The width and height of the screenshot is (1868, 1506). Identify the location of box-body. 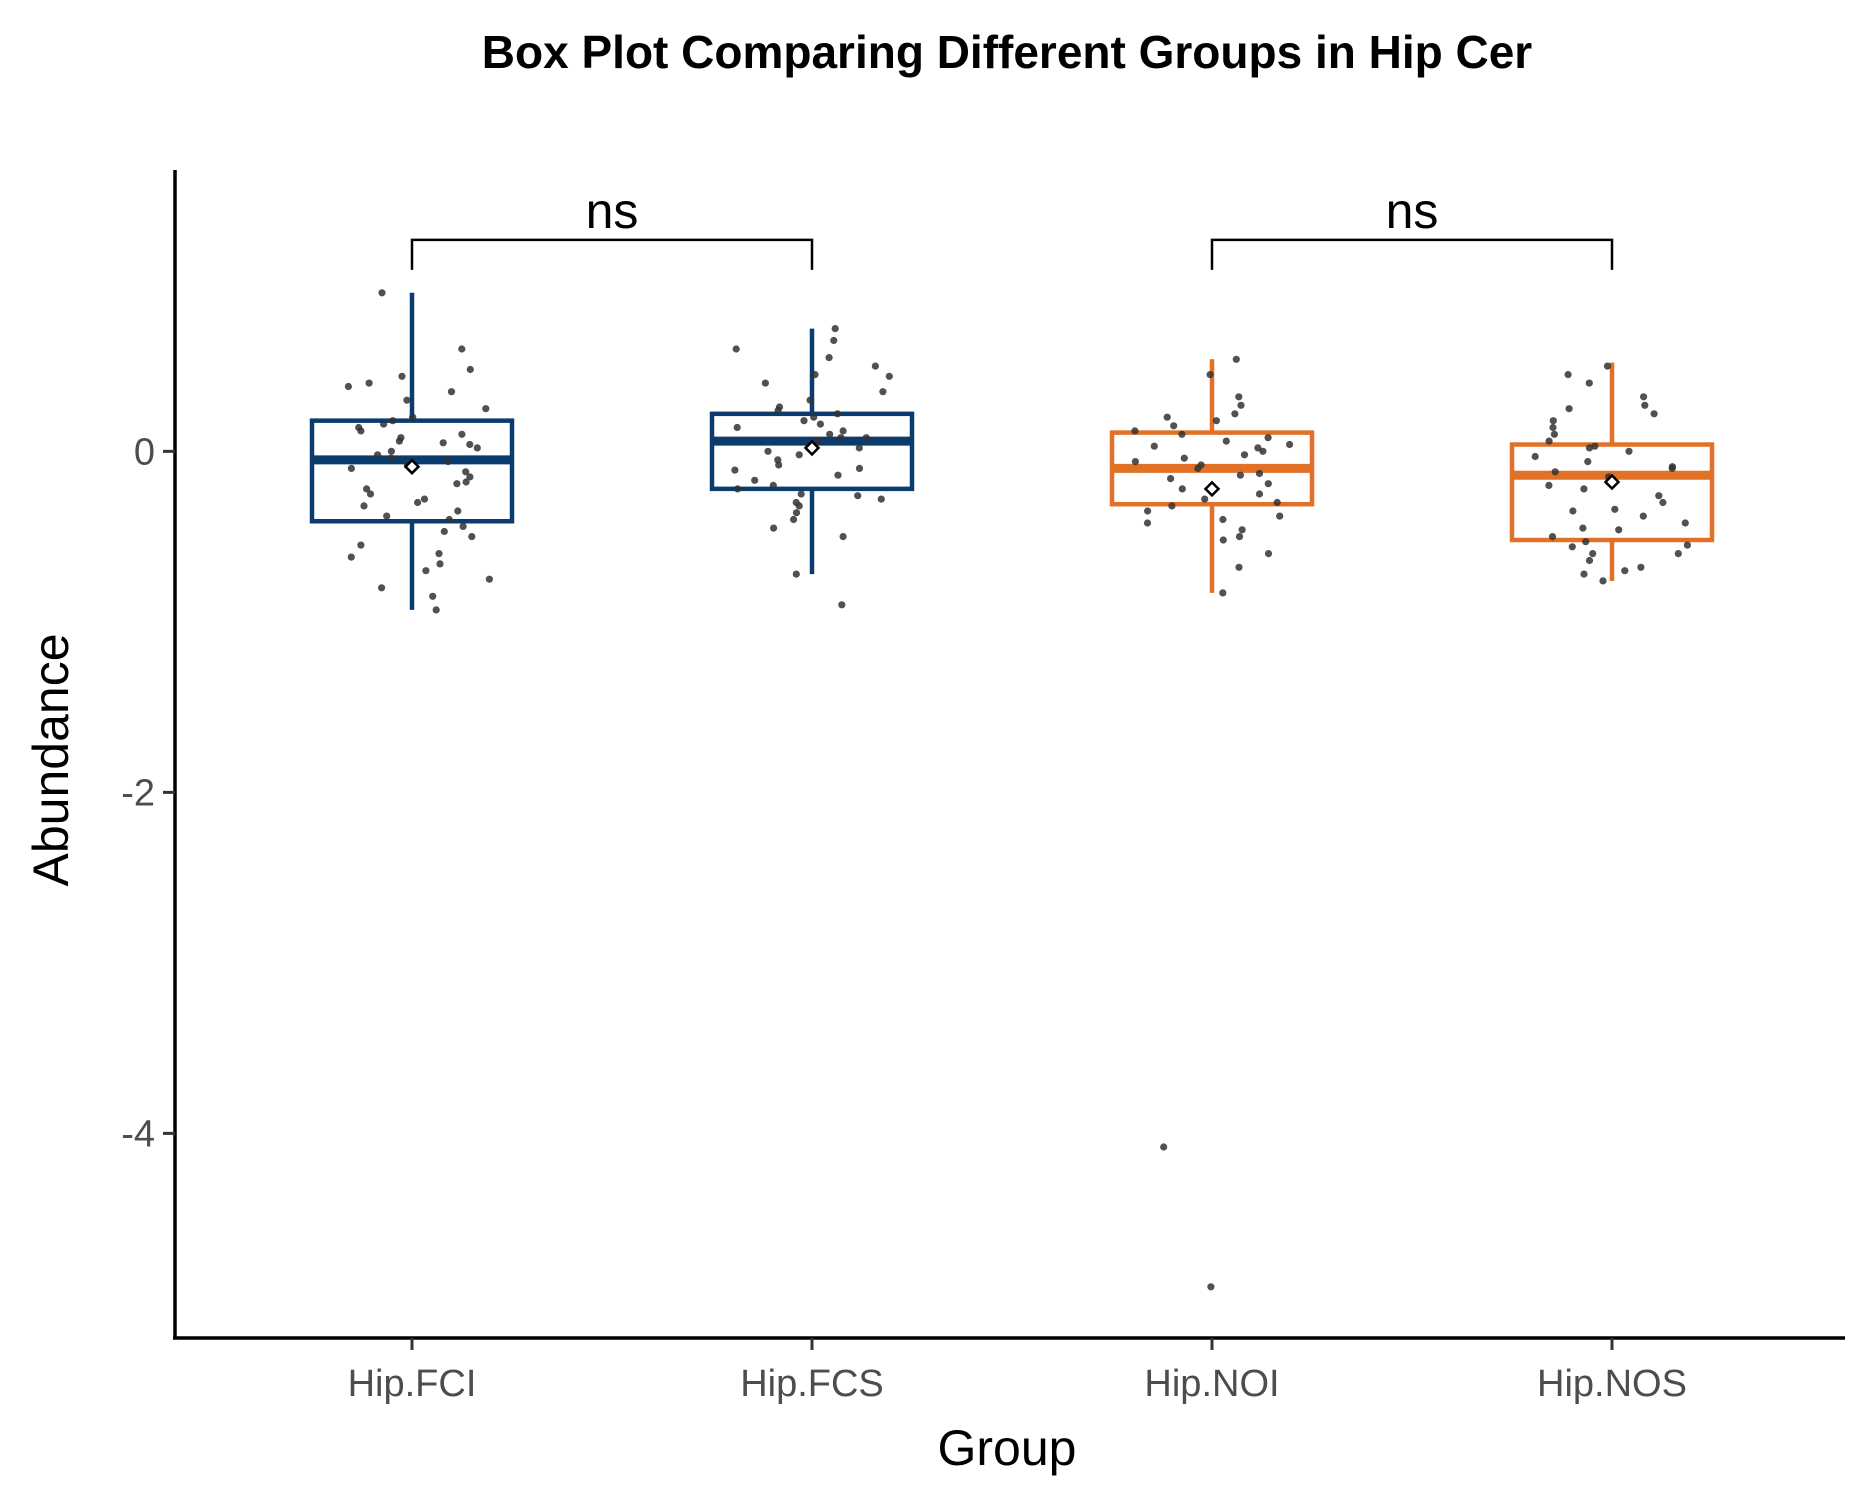
(1612, 492).